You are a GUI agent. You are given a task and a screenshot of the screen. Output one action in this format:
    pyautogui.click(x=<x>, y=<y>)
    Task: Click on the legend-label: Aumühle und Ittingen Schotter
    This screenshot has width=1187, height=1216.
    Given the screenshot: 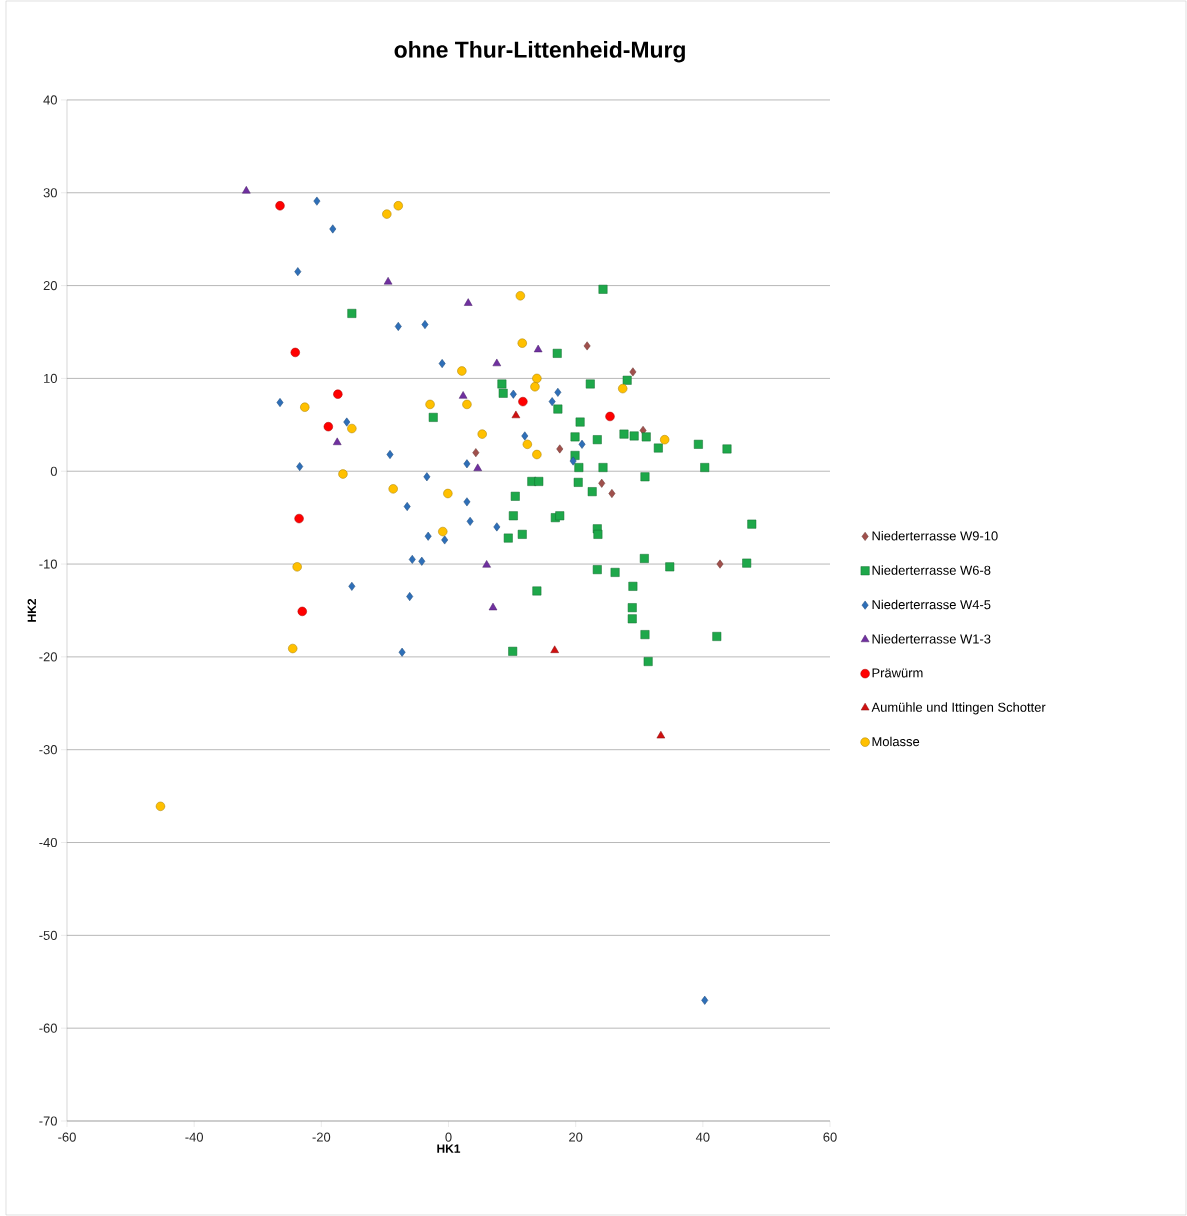 What is the action you would take?
    pyautogui.click(x=958, y=708)
    